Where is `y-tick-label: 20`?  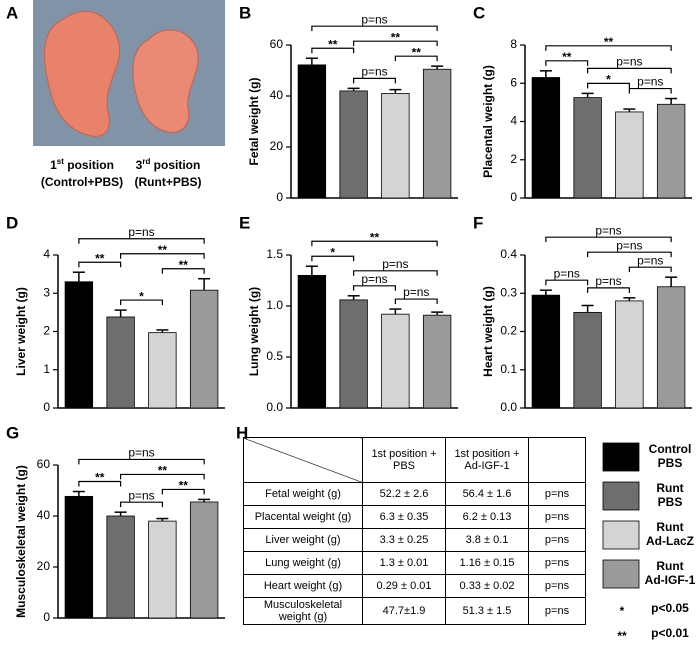
y-tick-label: 20 is located at coordinates (277, 146).